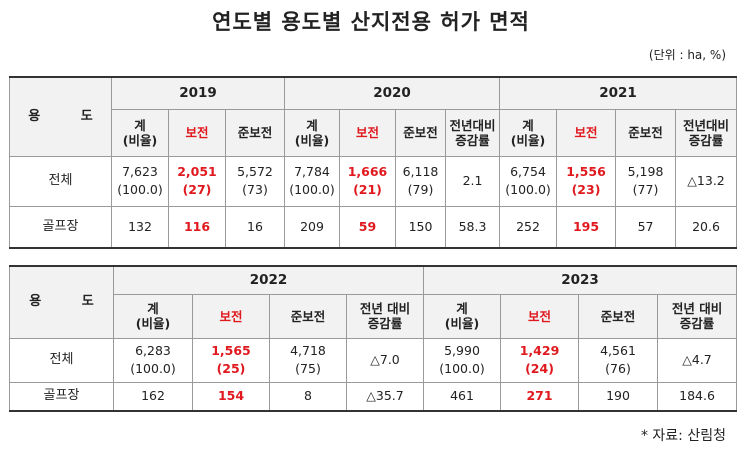  I want to click on cell-protected: 1,565 (25), so click(231, 360).